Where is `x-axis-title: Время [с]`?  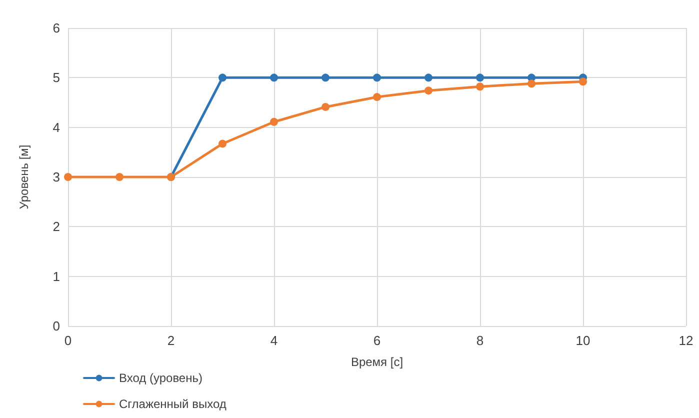 x-axis-title: Время [с] is located at coordinates (377, 362).